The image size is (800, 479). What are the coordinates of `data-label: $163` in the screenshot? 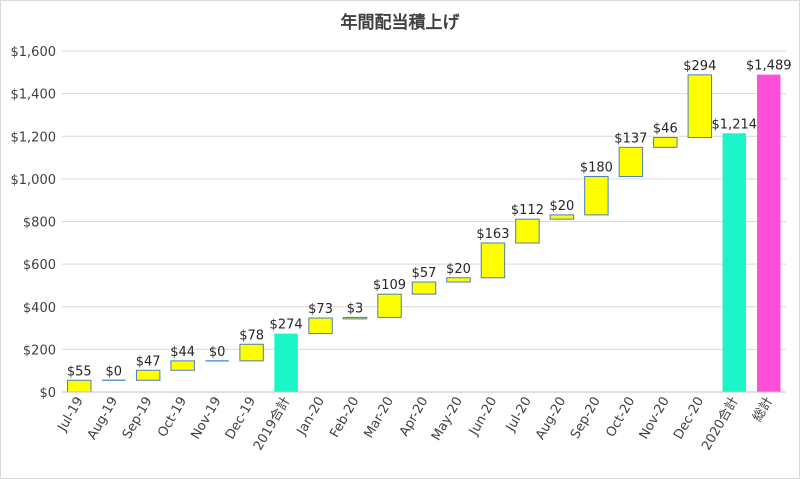 It's located at (492, 234).